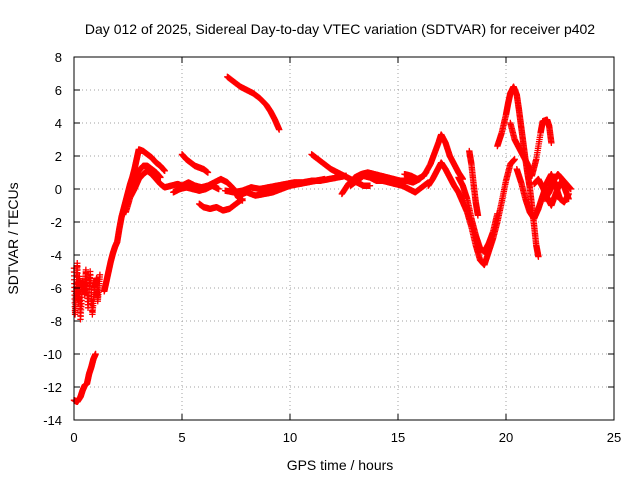 The height and width of the screenshot is (485, 640). Describe the element at coordinates (13, 238) in the screenshot. I see `y-axis-label: SDTVAR / TECUs` at that location.